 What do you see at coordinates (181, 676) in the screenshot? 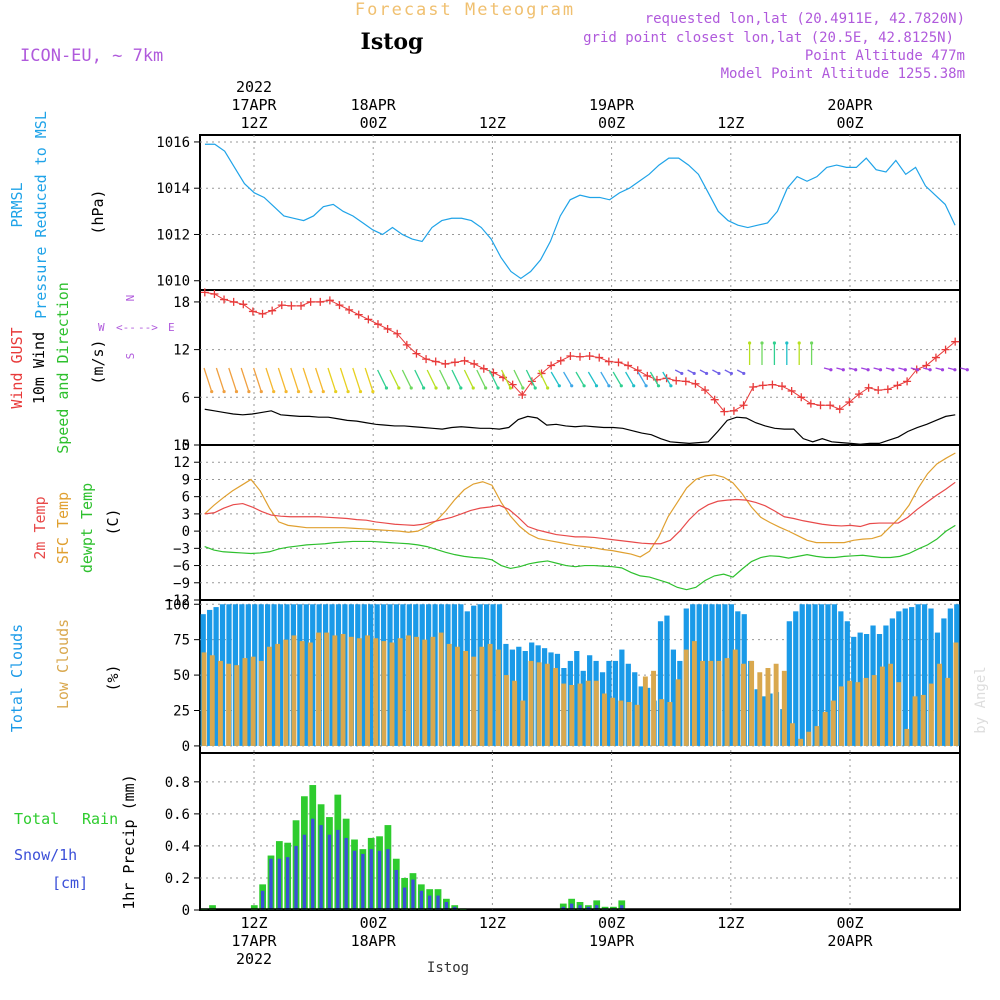
I see `cloud-ytick-label: 50` at bounding box center [181, 676].